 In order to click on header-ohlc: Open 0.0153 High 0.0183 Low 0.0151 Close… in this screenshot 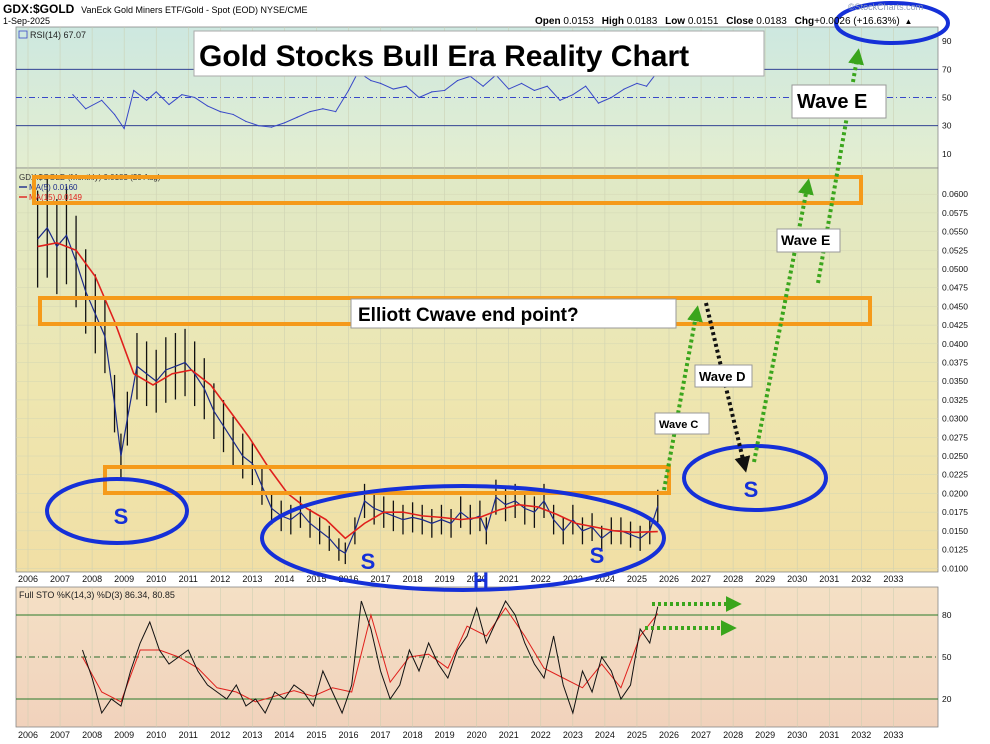, I will do `click(723, 21)`.